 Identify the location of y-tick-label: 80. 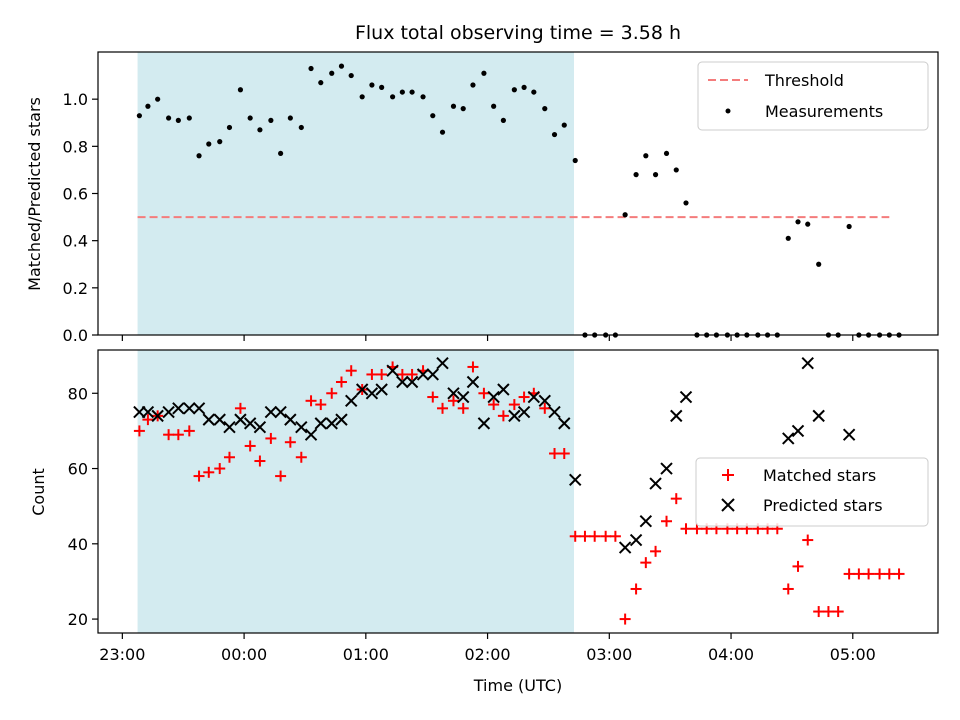
(78, 393).